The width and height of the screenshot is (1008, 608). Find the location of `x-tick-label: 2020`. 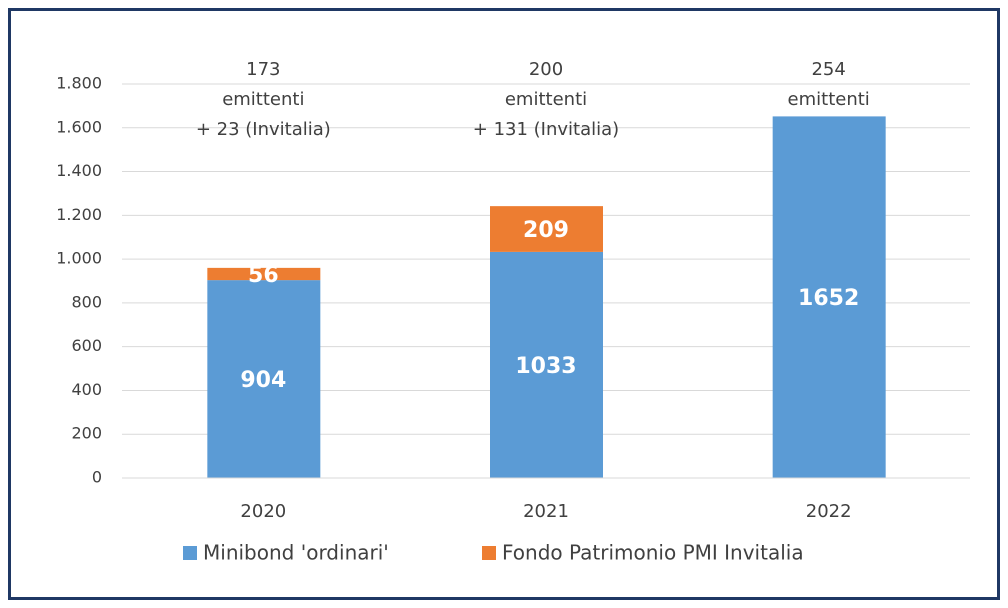

x-tick-label: 2020 is located at coordinates (263, 511).